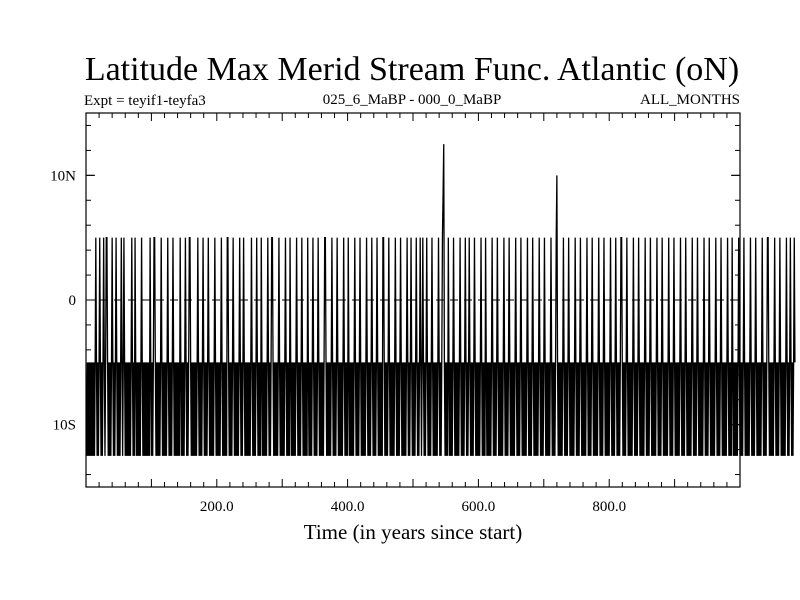 This screenshot has height=600, width=800. I want to click on chart-subtitle-center: 025_6_MaBP - 000_0_MaBP, so click(412, 100).